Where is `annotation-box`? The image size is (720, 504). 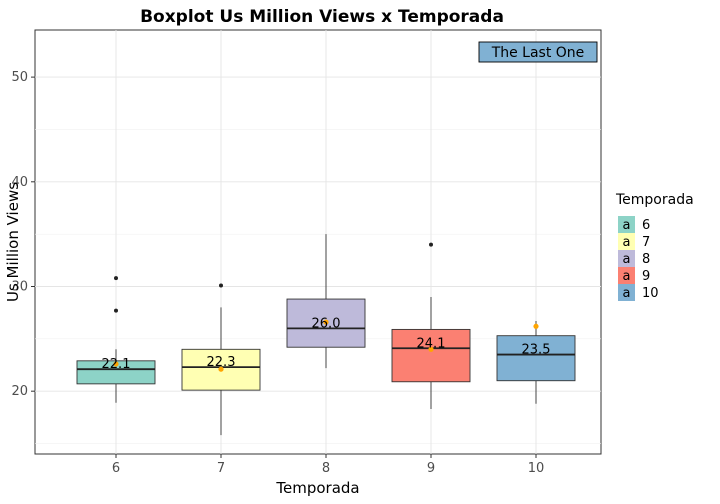
annotation-box is located at coordinates (538, 52).